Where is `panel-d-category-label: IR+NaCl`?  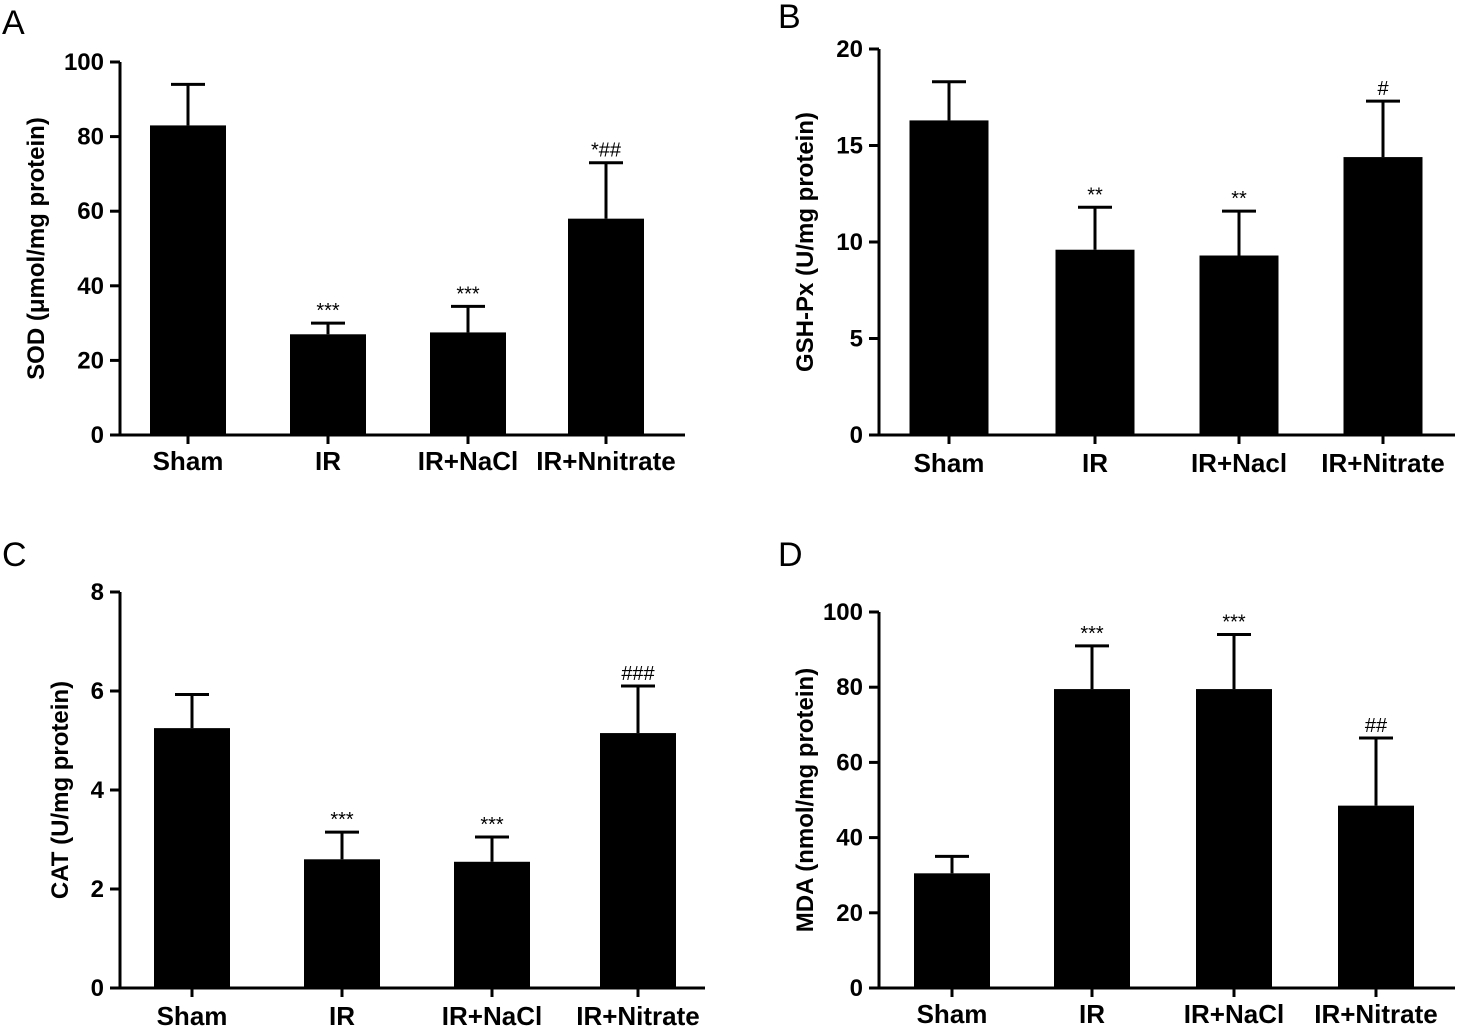
panel-d-category-label: IR+NaCl is located at coordinates (1234, 1013).